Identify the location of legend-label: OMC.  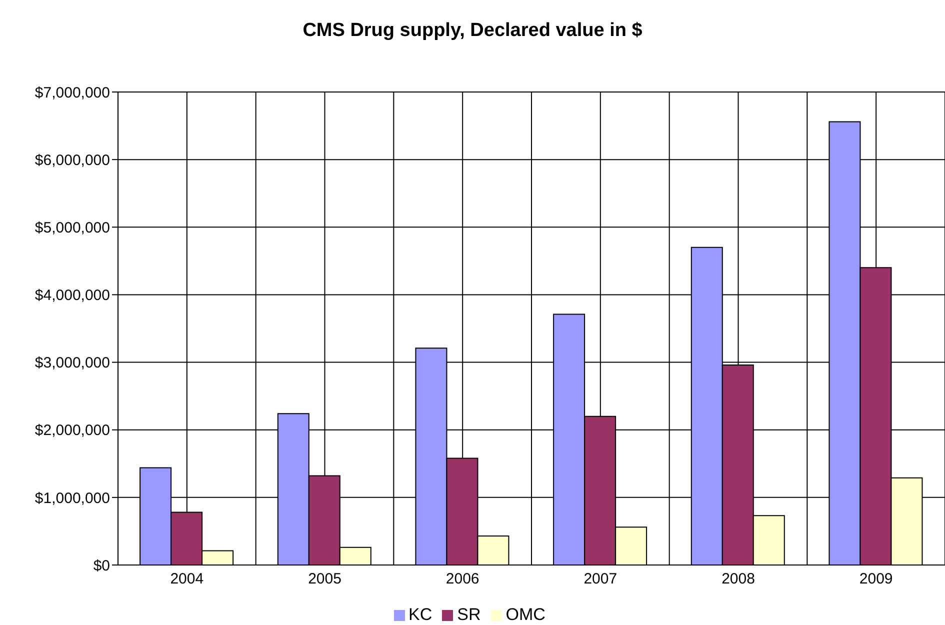
(526, 614).